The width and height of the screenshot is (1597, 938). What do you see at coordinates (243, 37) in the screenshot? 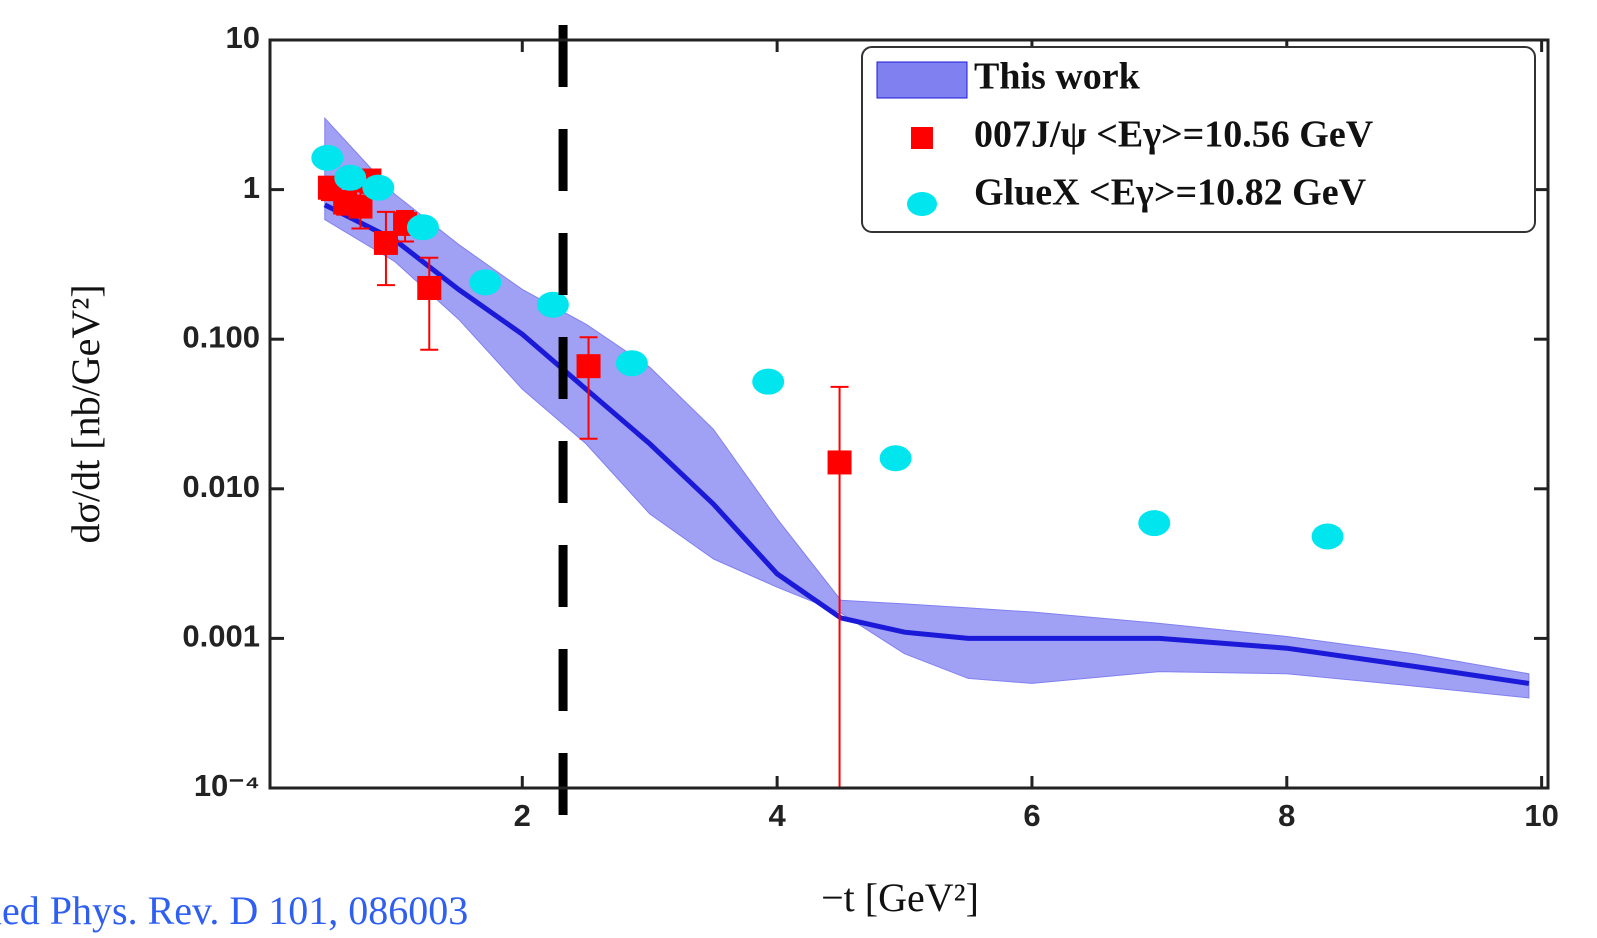
I see `y-tick-label: 10` at bounding box center [243, 37].